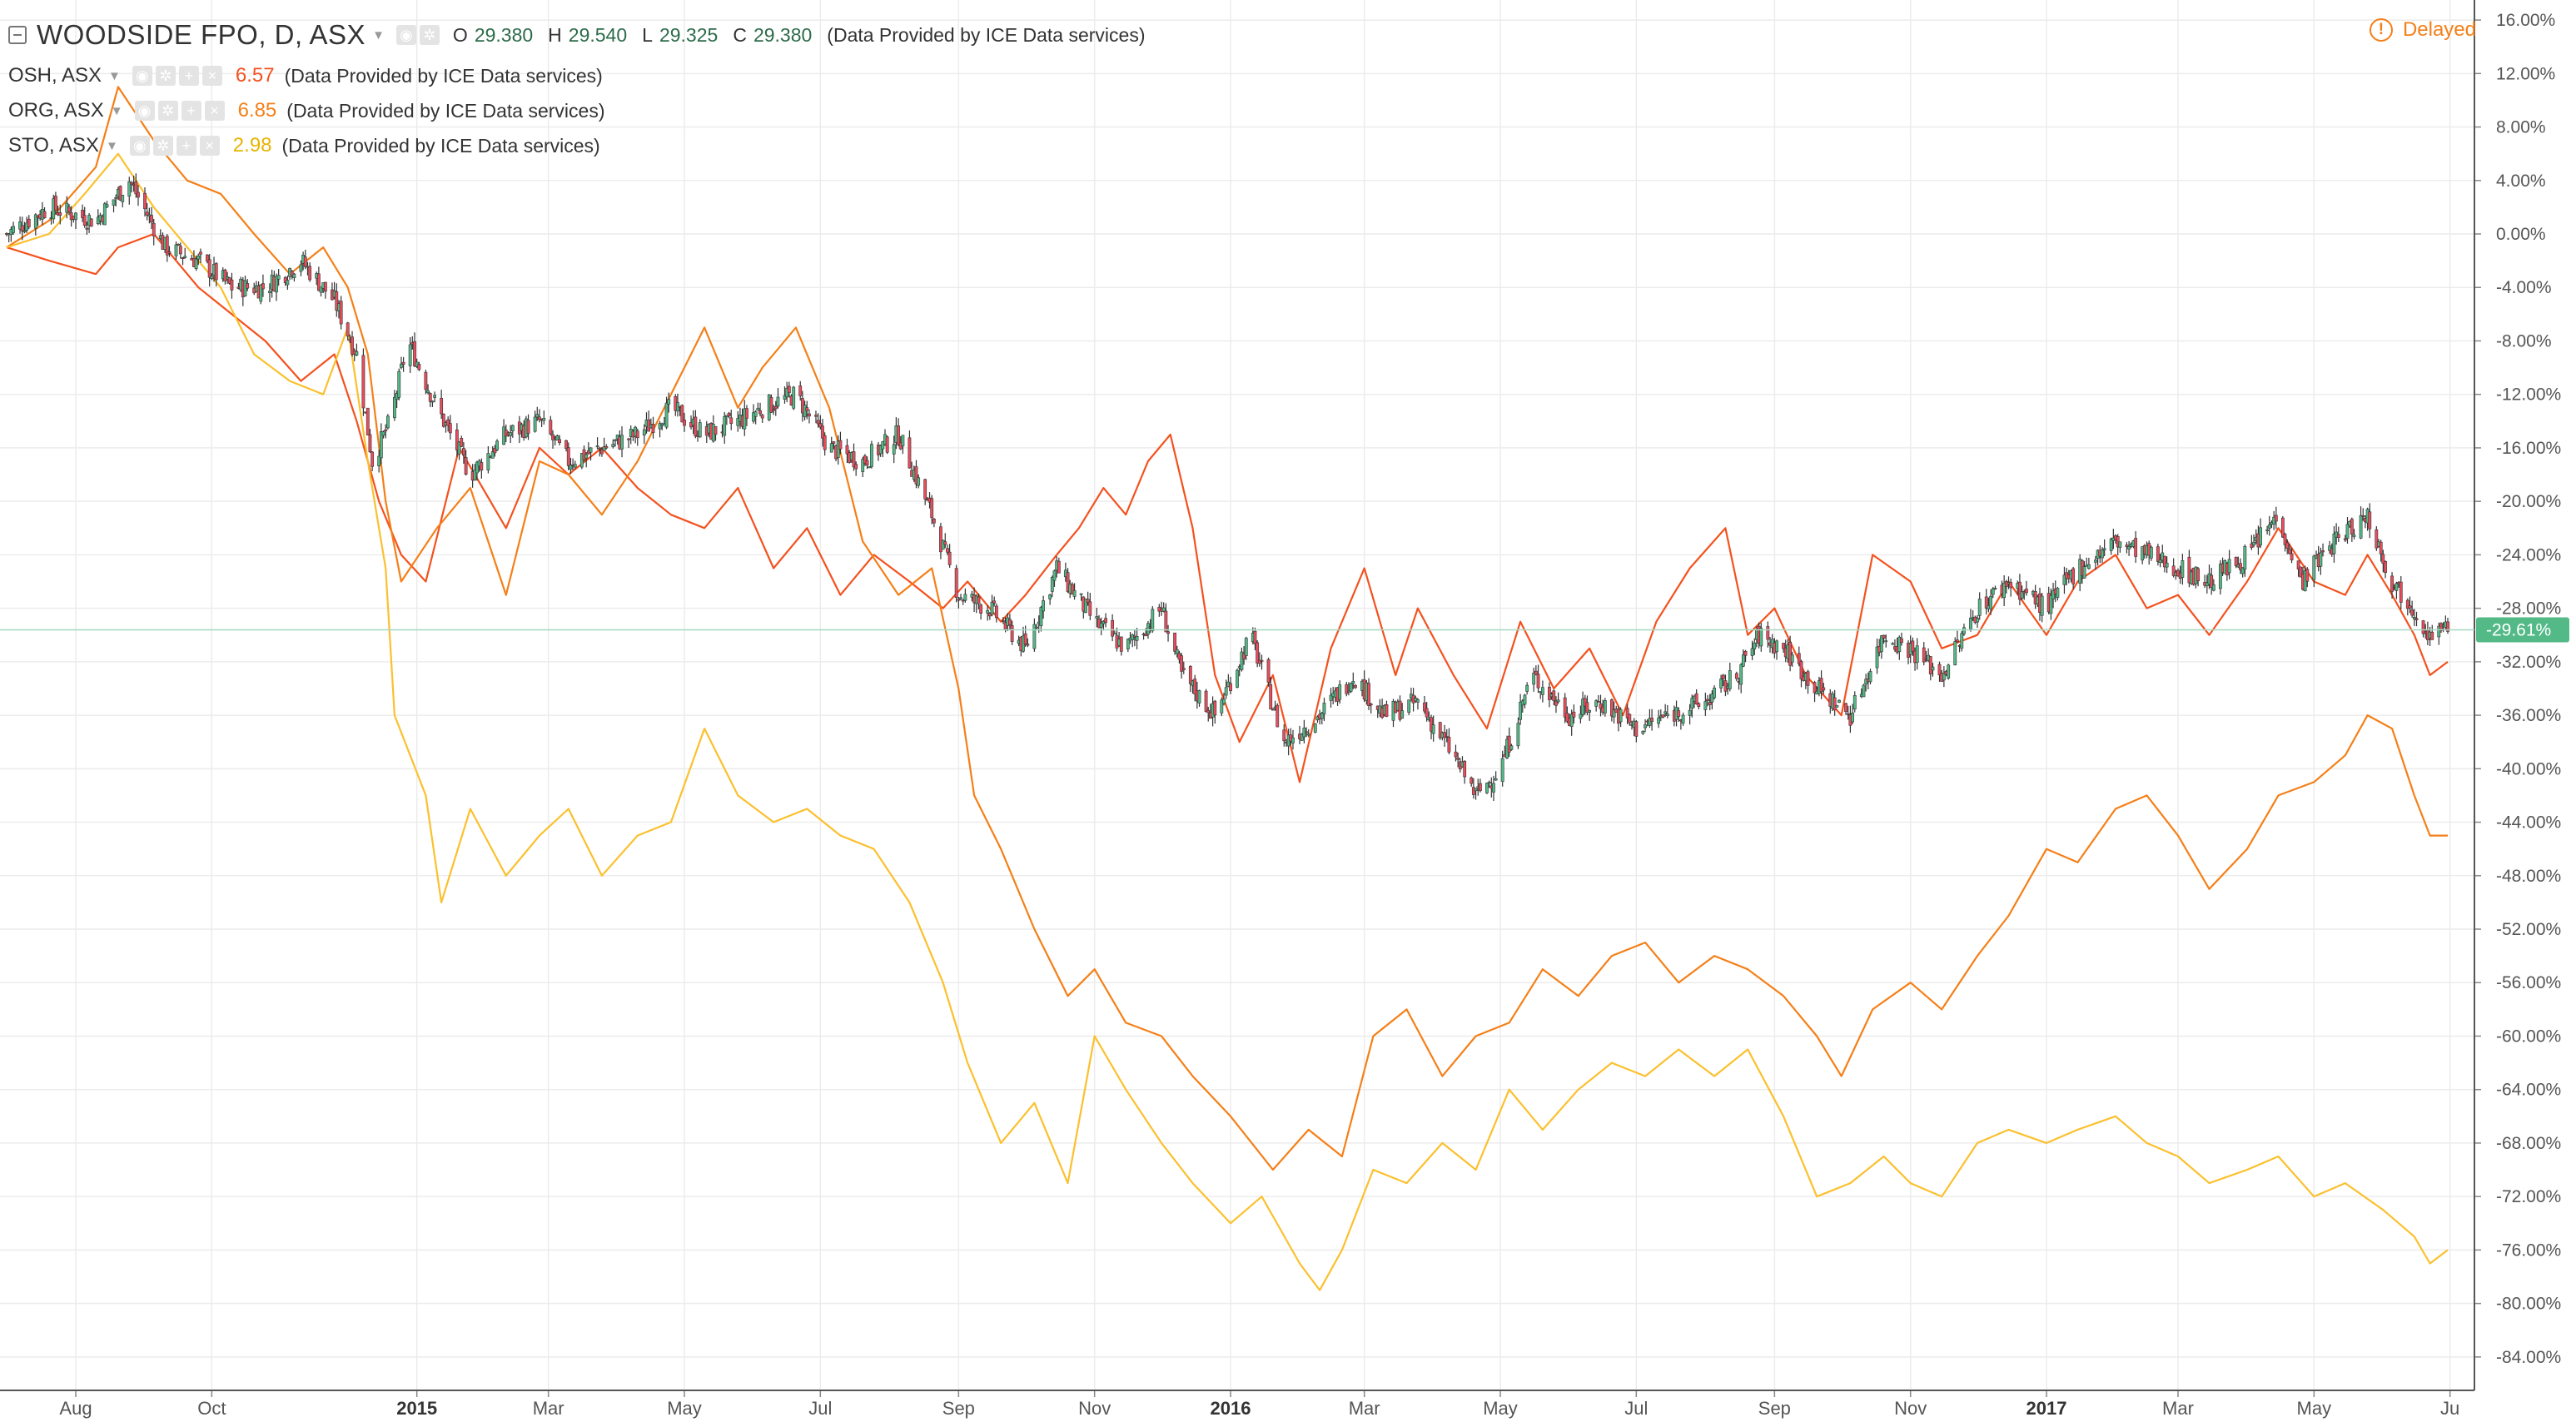  What do you see at coordinates (783, 34) in the screenshot?
I see `close-value: 29.380` at bounding box center [783, 34].